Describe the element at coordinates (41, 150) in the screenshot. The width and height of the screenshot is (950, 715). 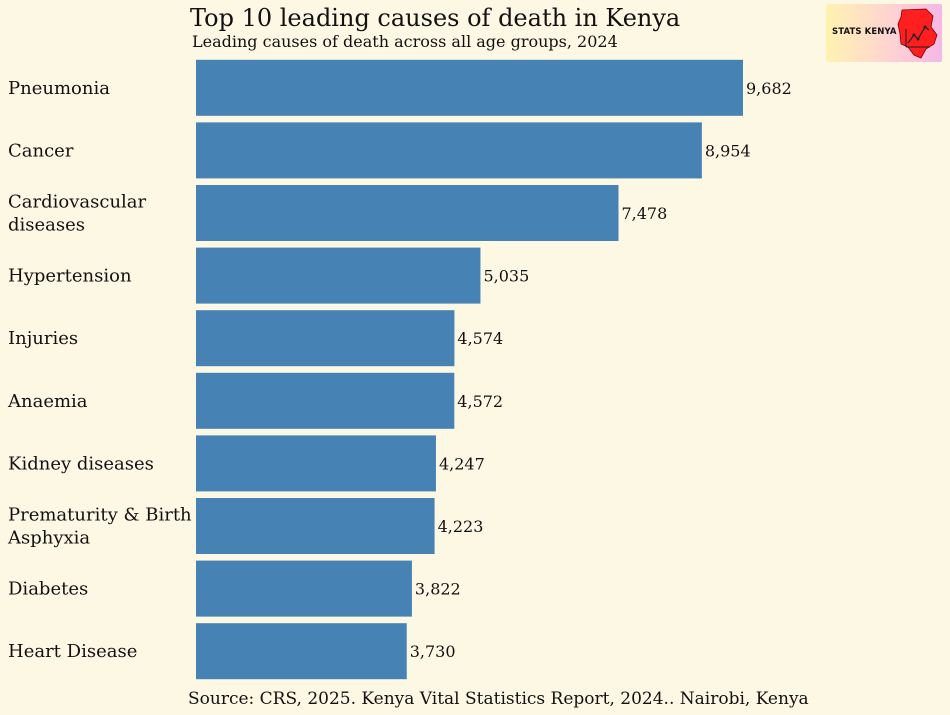
I see `category-label: Cancer` at that location.